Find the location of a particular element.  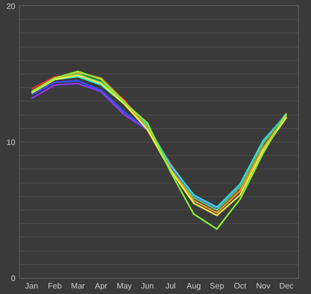

x-tick-label: Nov is located at coordinates (263, 286).